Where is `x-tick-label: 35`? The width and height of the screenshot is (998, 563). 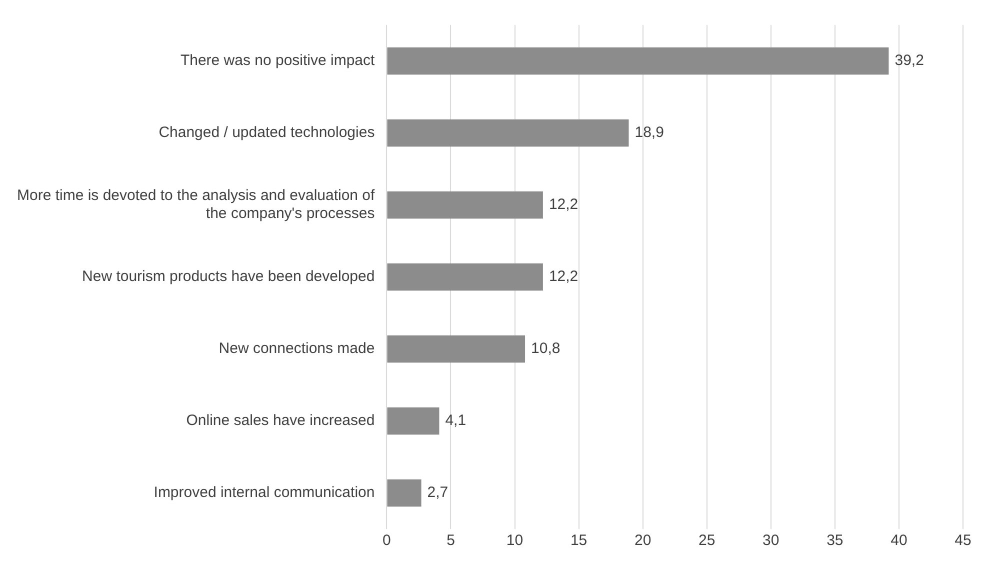
x-tick-label: 35 is located at coordinates (835, 541).